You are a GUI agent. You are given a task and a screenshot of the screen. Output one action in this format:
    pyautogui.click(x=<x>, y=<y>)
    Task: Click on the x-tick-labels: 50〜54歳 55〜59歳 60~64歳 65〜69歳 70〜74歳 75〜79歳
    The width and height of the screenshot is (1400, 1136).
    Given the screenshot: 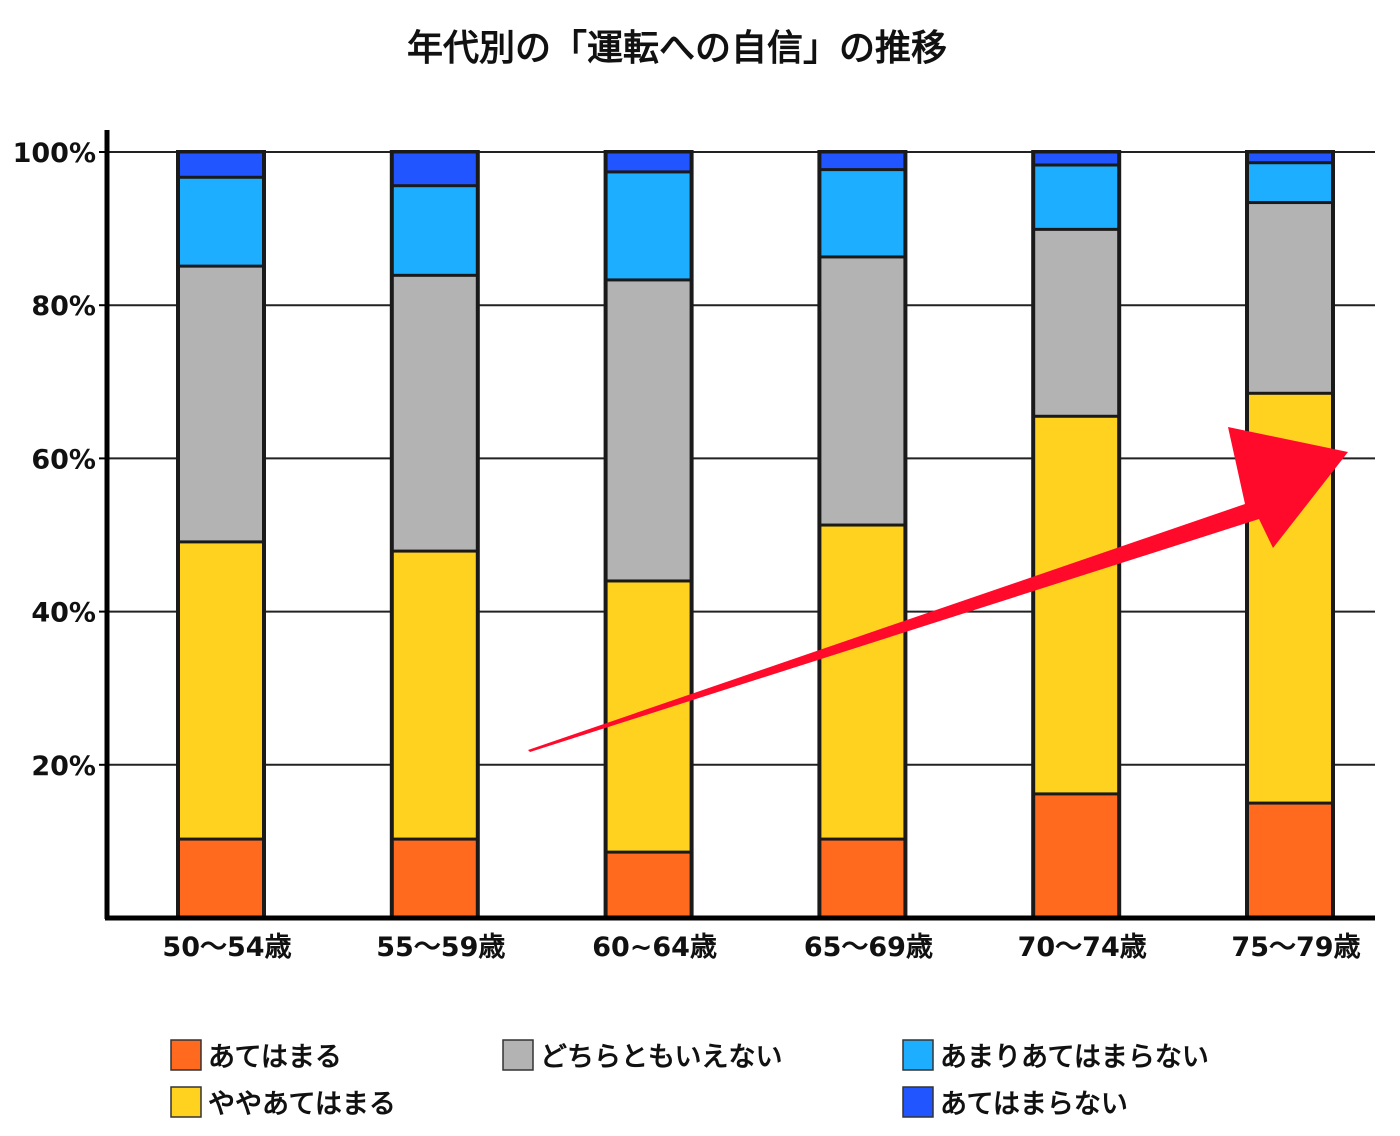 What is the action you would take?
    pyautogui.click(x=761, y=947)
    